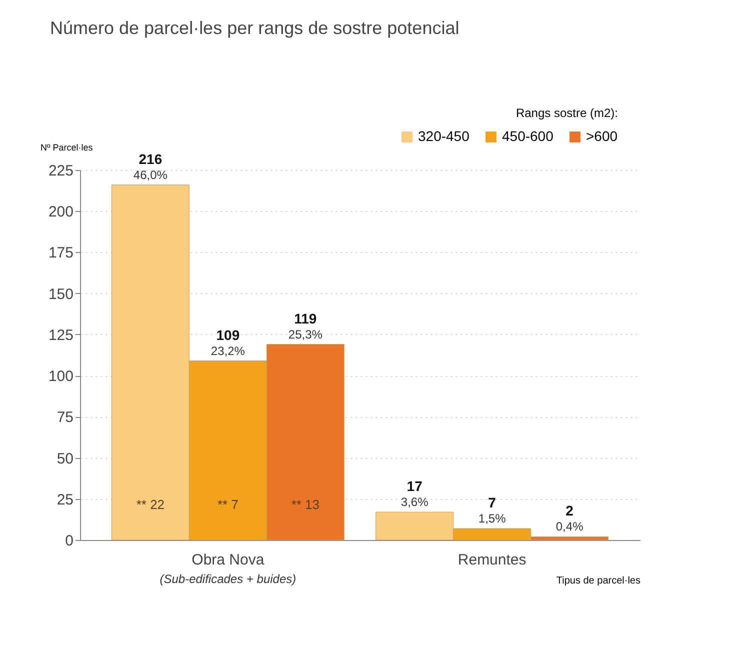 The image size is (749, 662). I want to click on y-tick-label: 25, so click(65, 499).